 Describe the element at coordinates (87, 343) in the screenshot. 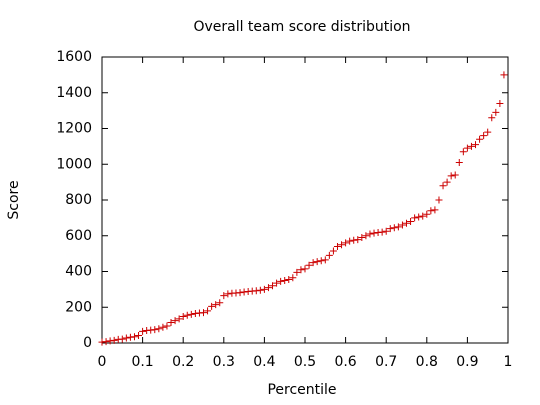

I see `y-tick-label: 0` at that location.